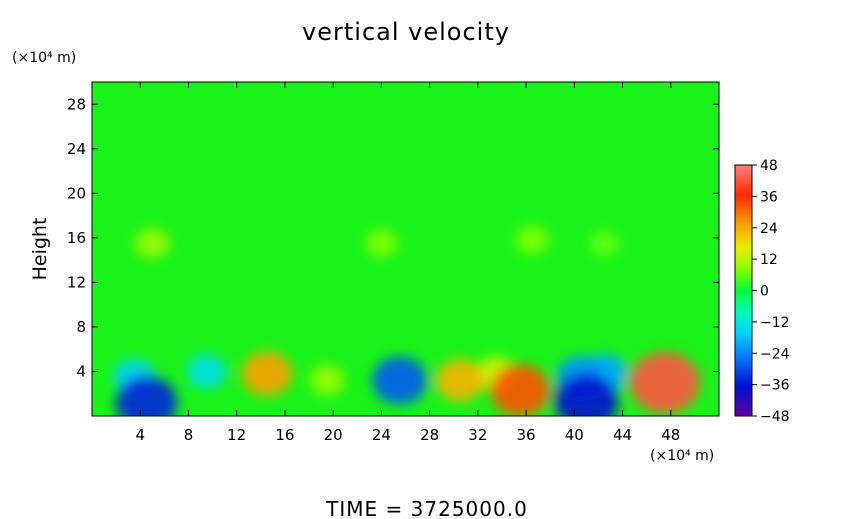 The image size is (854, 519). I want to click on colorbar-tick-label: 24, so click(769, 229).